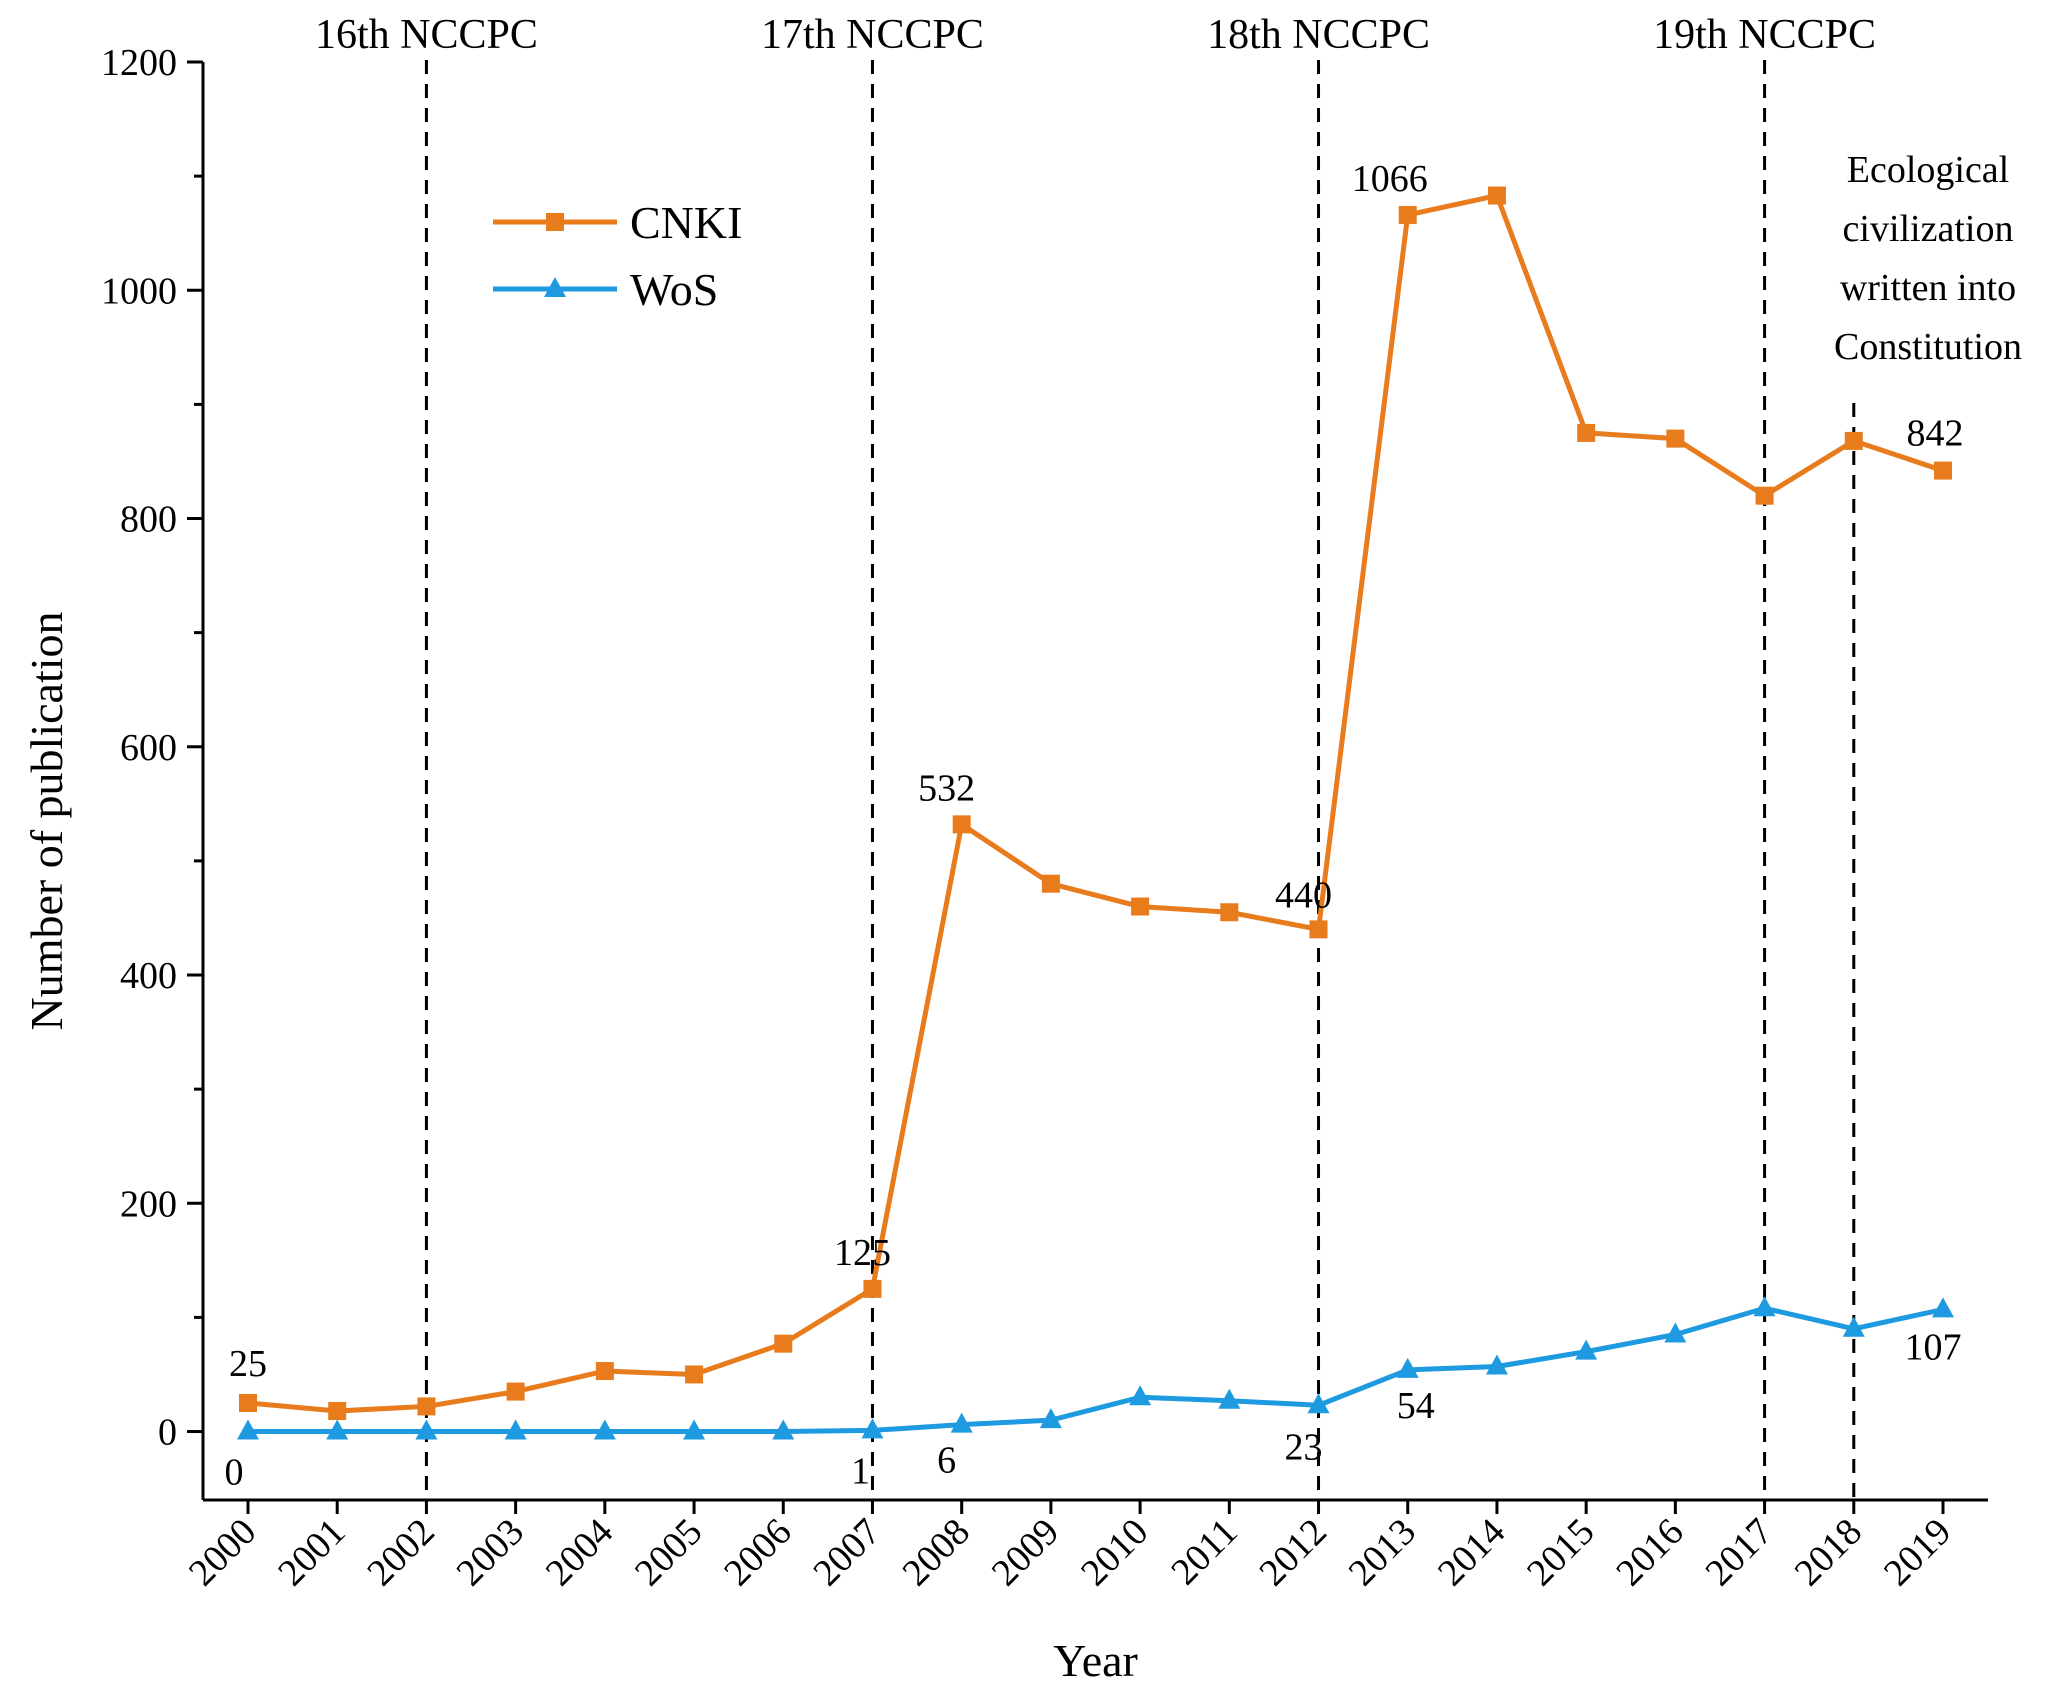  Describe the element at coordinates (311, 1552) in the screenshot. I see `x-tick-label: 2001` at that location.